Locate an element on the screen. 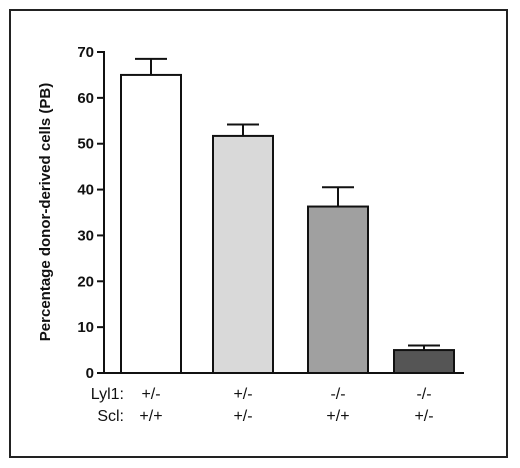 The width and height of the screenshot is (520, 468). category-label-2-2: +/- is located at coordinates (242, 416).